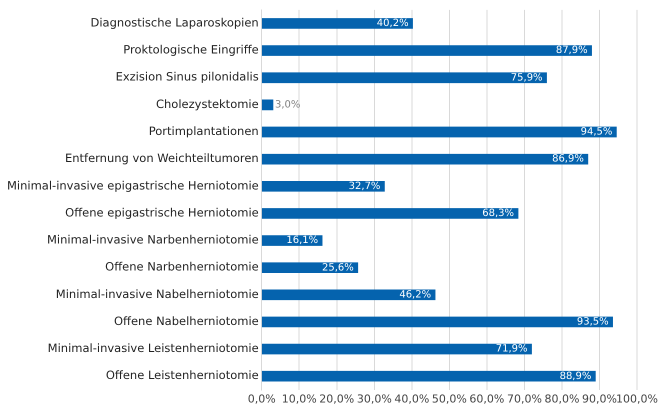 The height and width of the screenshot is (413, 661). I want to click on x-tick-label: 30,0%, so click(374, 399).